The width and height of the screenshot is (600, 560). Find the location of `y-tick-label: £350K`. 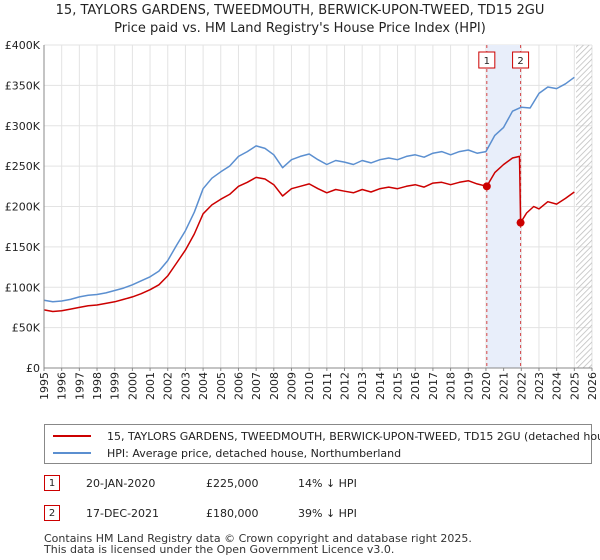

y-tick-label: £350K is located at coordinates (23, 85).